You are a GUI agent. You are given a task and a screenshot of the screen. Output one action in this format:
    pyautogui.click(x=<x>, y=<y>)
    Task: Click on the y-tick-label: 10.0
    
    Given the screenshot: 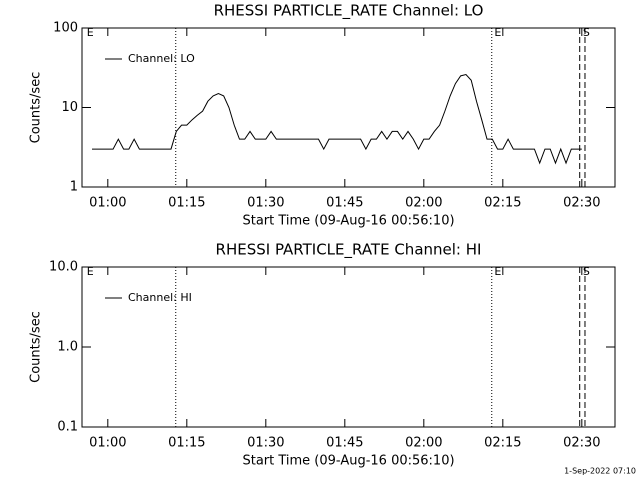 What is the action you would take?
    pyautogui.click(x=63, y=267)
    